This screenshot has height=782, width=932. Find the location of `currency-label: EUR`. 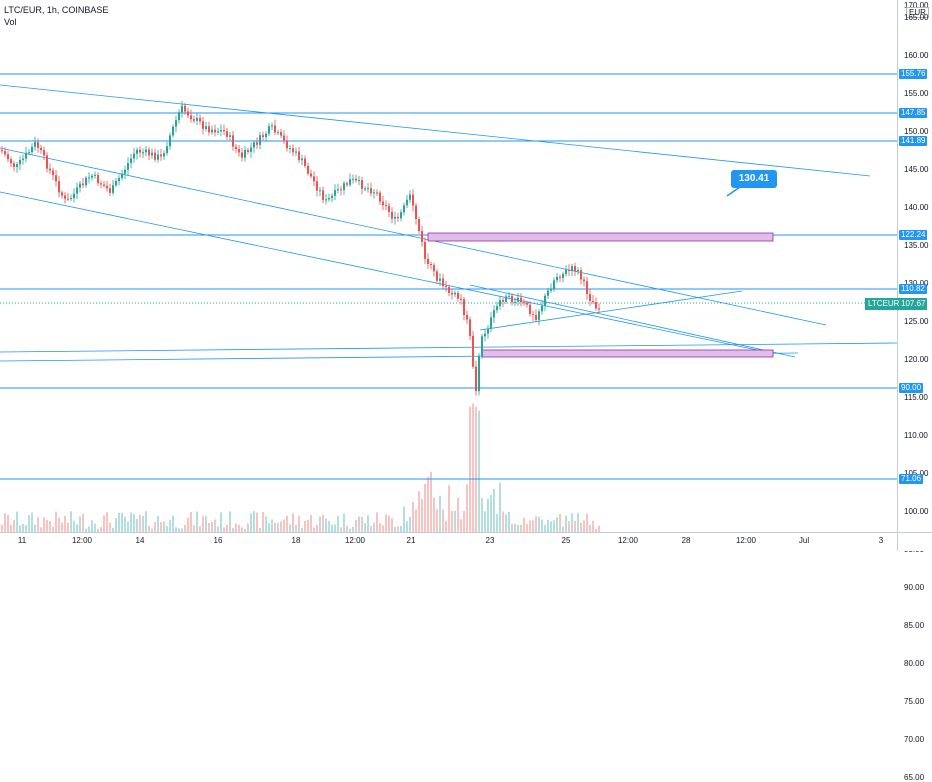

currency-label: EUR is located at coordinates (917, 12).